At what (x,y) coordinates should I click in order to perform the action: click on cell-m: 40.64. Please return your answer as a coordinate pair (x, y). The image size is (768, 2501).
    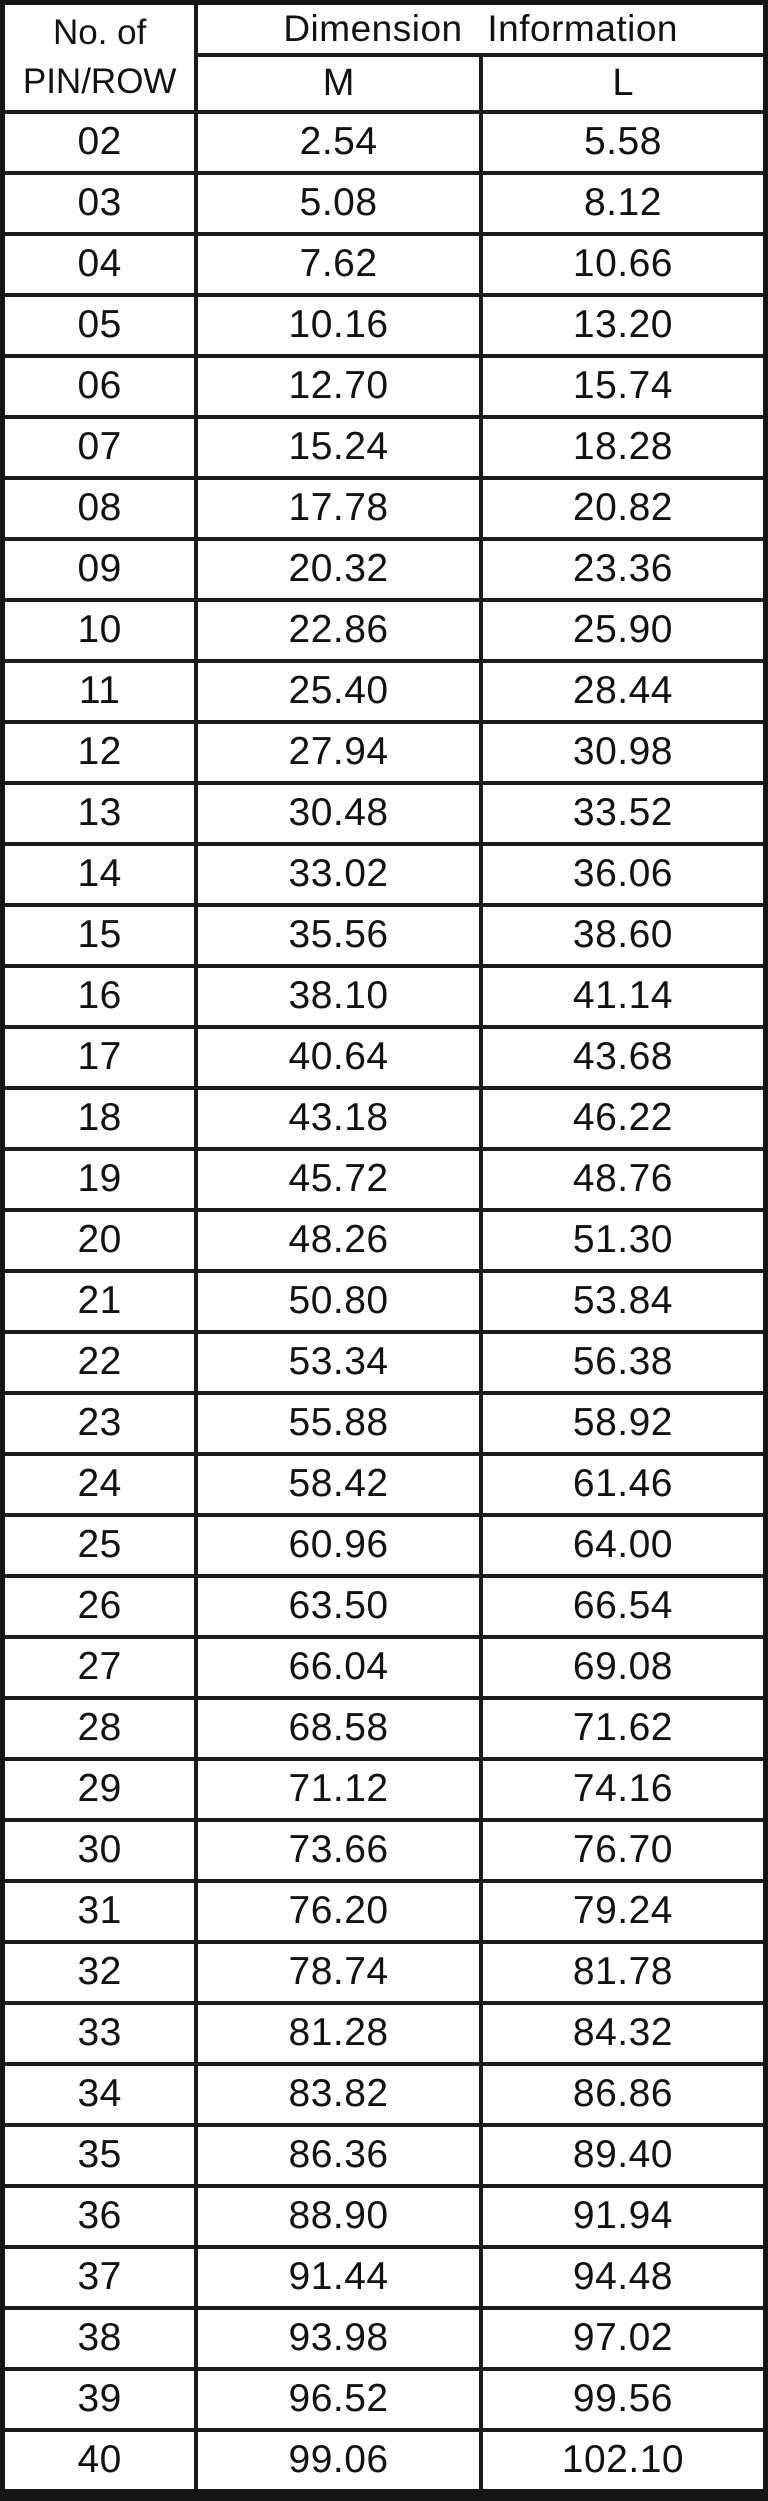
    Looking at the image, I should click on (338, 1057).